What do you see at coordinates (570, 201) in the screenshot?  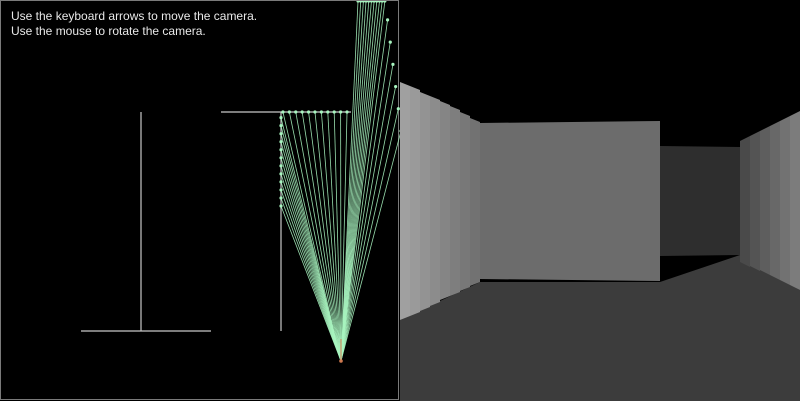 I see `wall-front` at bounding box center [570, 201].